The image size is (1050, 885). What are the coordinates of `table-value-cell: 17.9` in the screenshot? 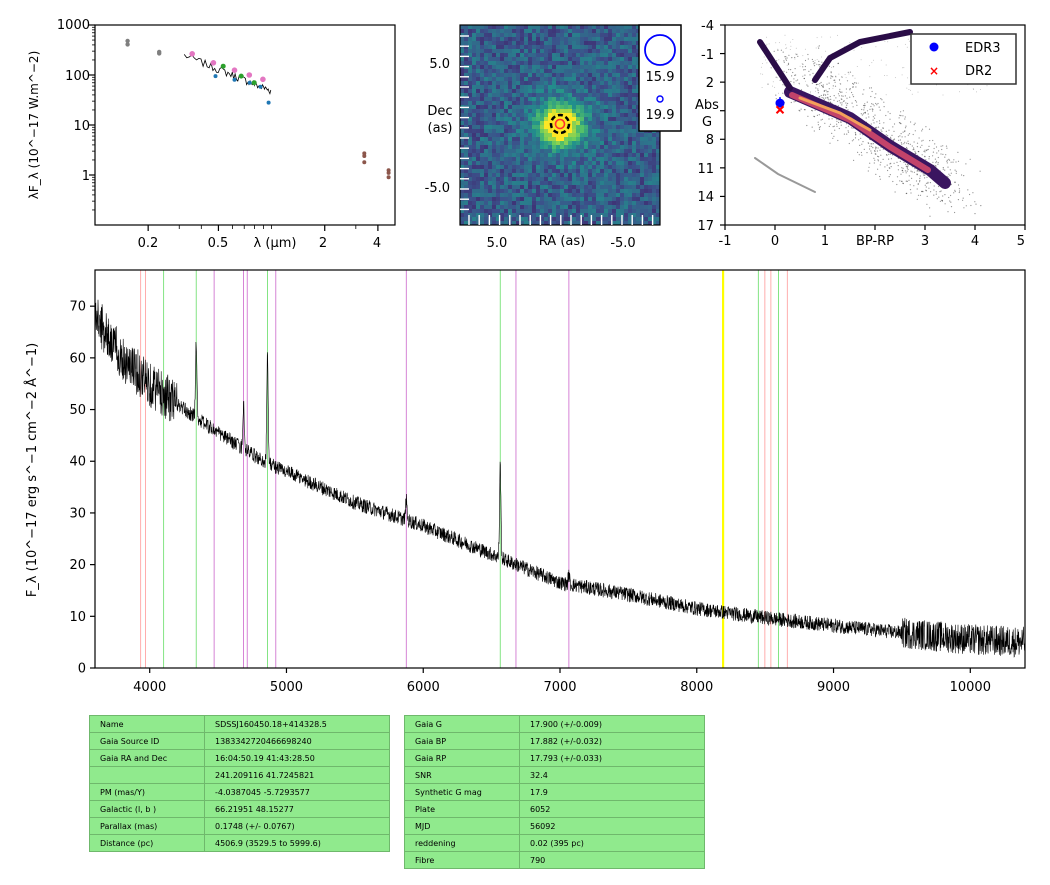 It's located at (612, 792).